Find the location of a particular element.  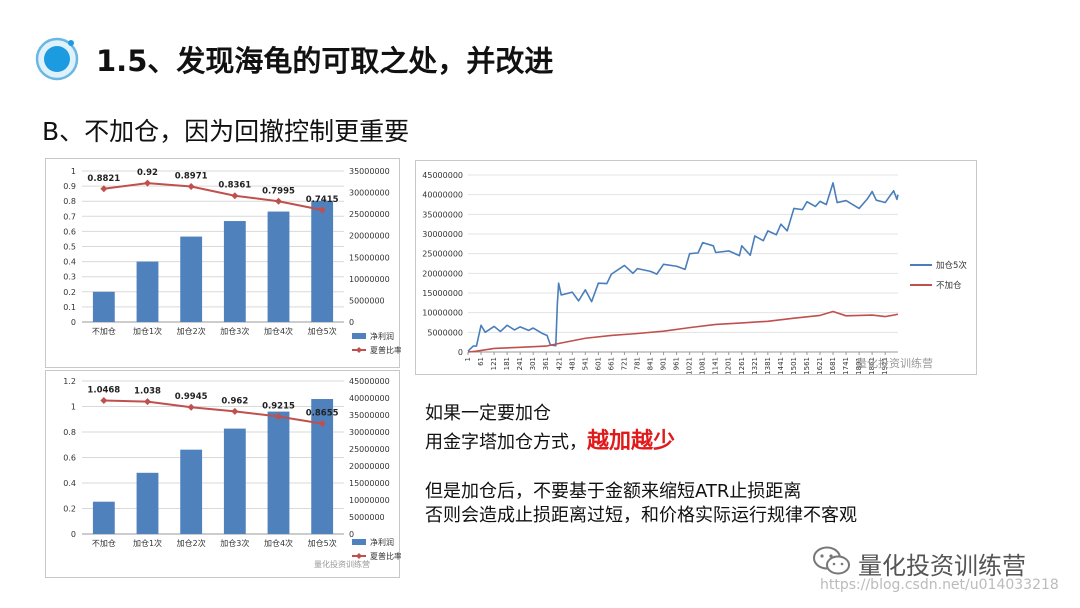

data-label: 0.9945 is located at coordinates (191, 397).